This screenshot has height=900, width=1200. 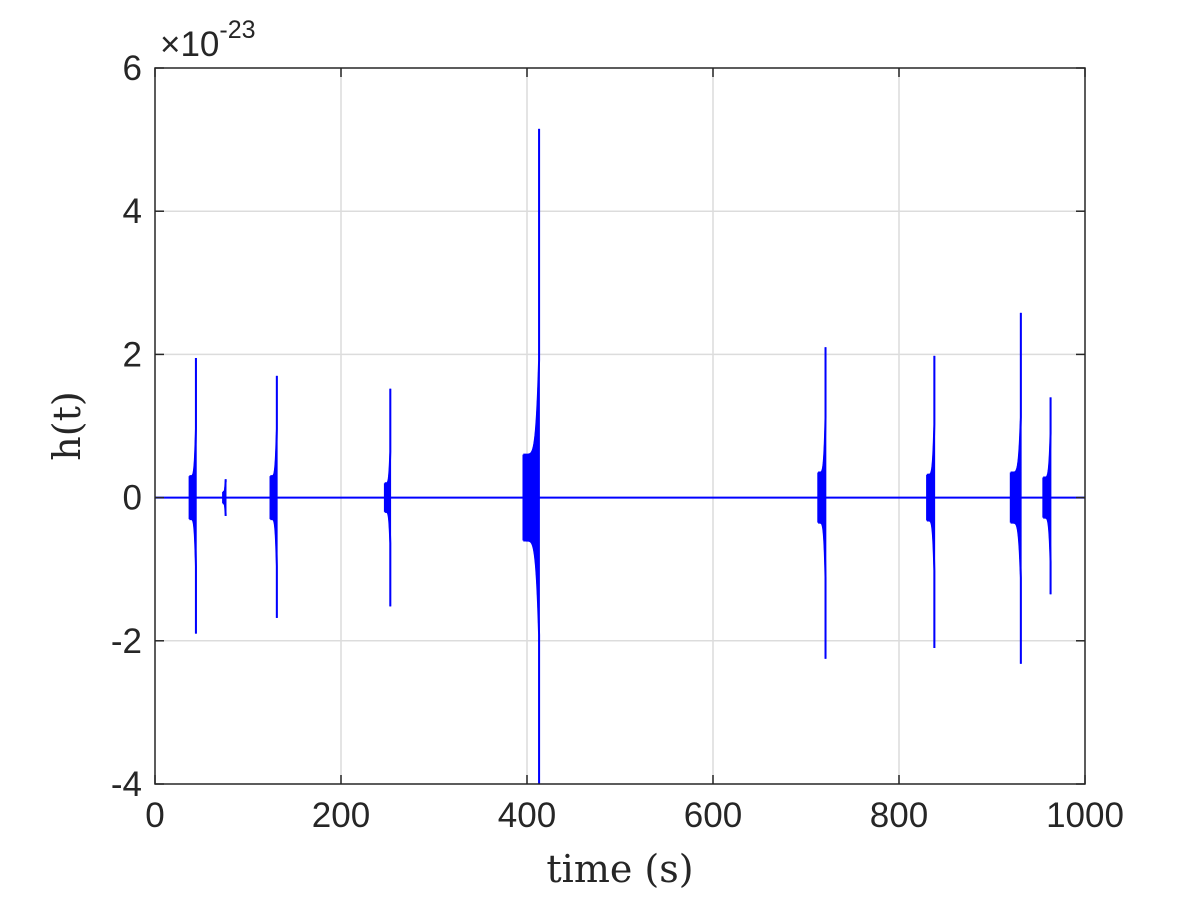 What do you see at coordinates (189, 44) in the screenshot?
I see `y-scale-exponent-base: ×10` at bounding box center [189, 44].